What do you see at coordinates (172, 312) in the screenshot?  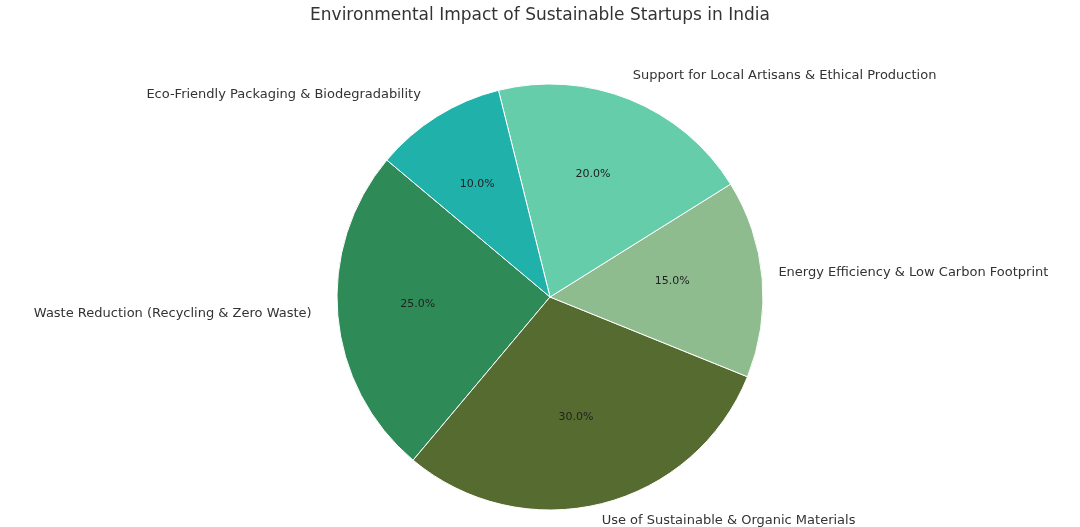 I see `slice-label: Waste Reduction (Recycling & Zero Waste)` at bounding box center [172, 312].